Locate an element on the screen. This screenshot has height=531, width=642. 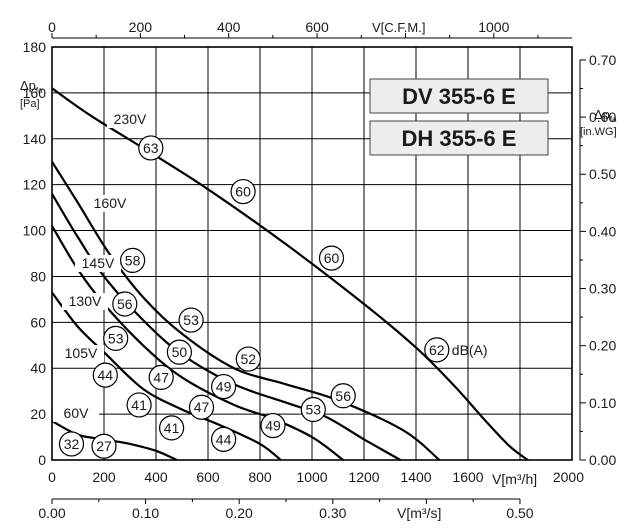
x-bottom-tick-label: 0 is located at coordinates (52, 477).